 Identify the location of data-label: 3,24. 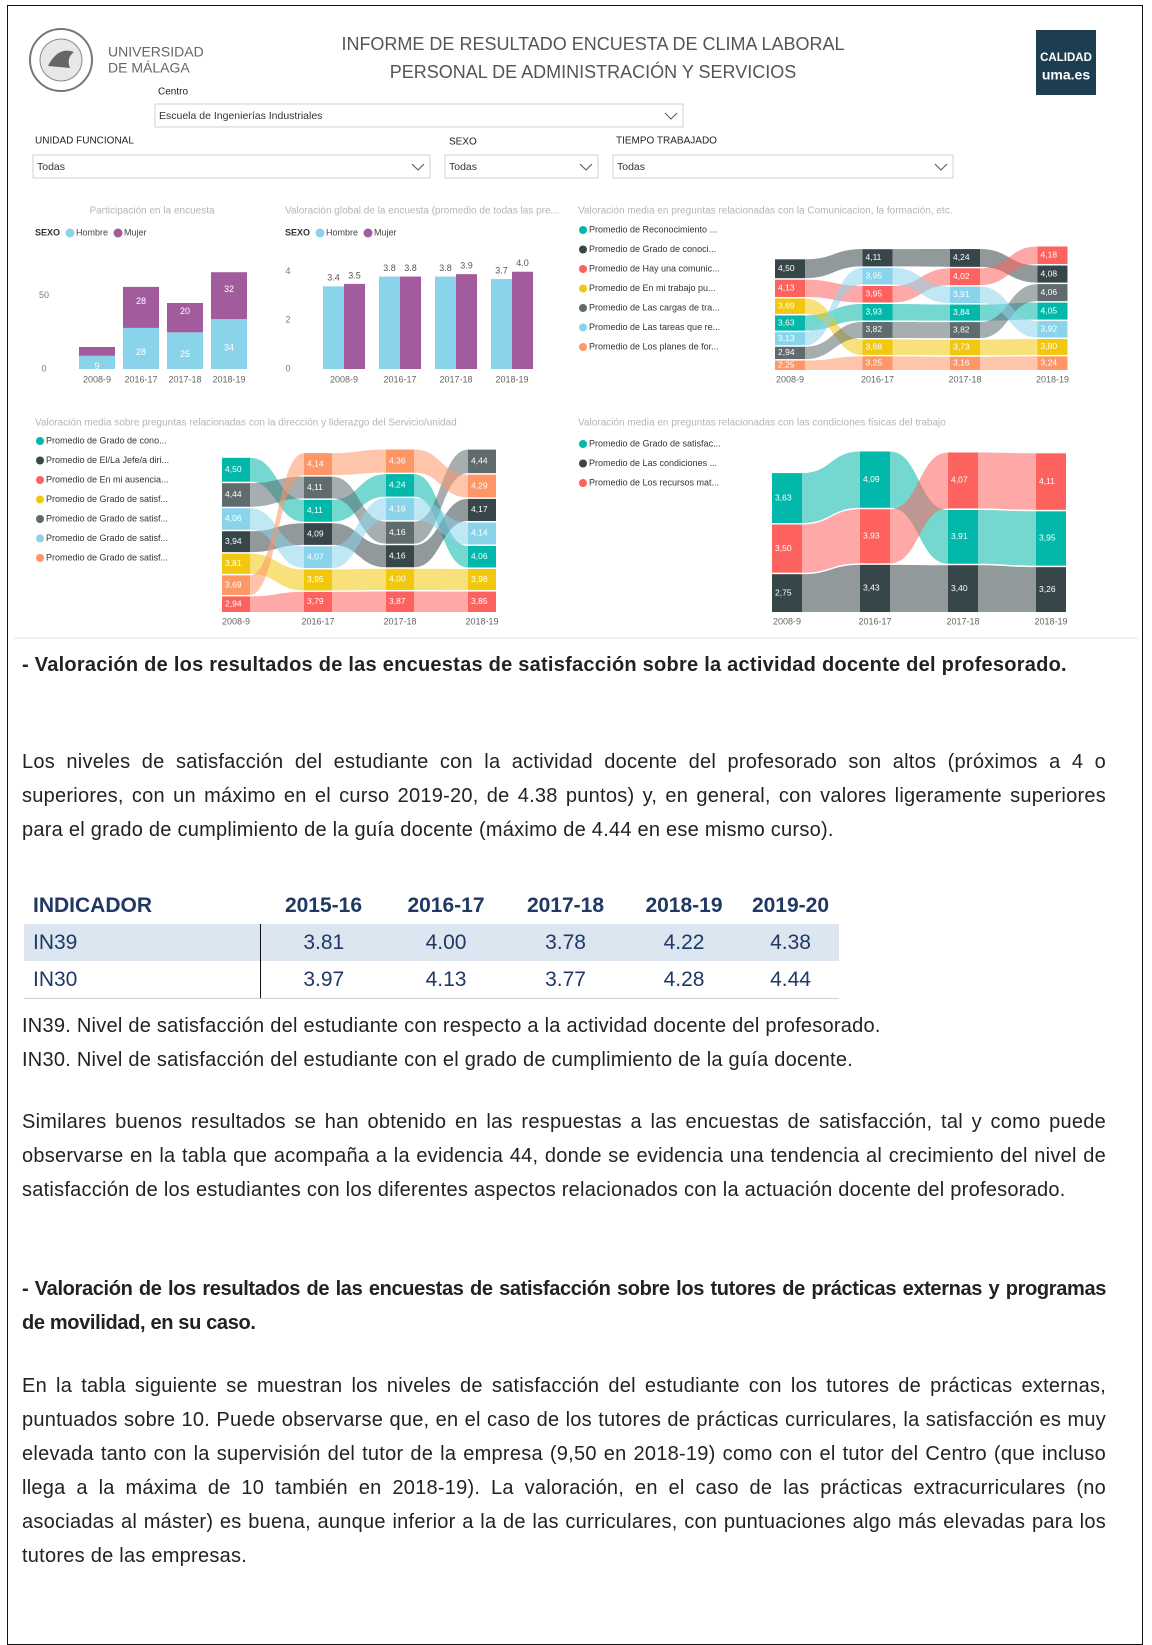
(1049, 362).